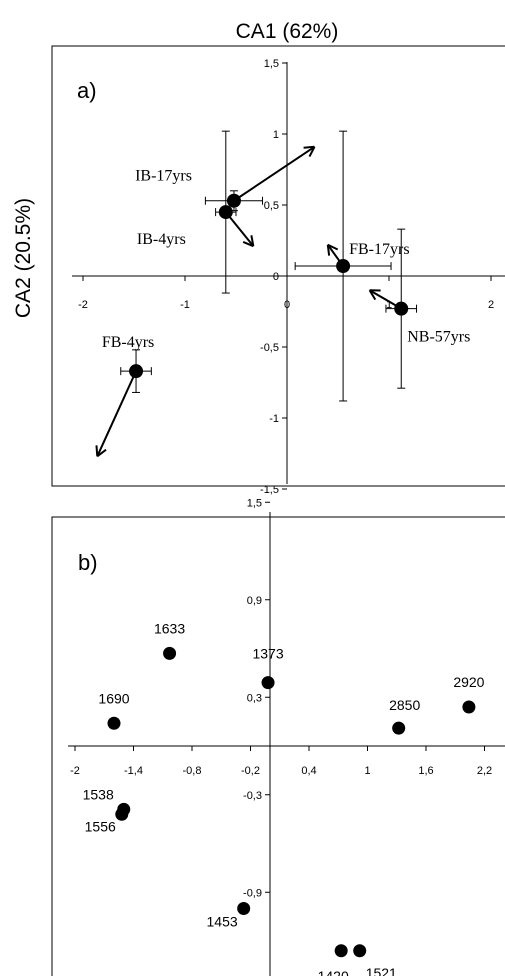 This screenshot has height=976, width=505. I want to click on y-tick-label: -1,5, so click(269, 490).